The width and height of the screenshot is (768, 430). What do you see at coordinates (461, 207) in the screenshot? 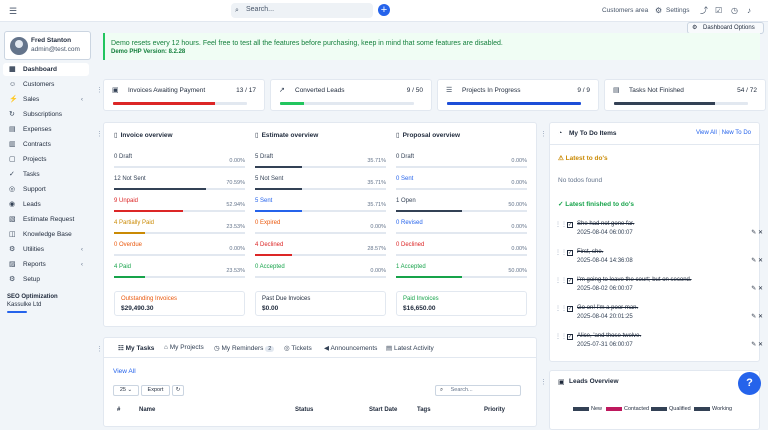
I see `overview-row: 1 Open 50.00%` at bounding box center [461, 207].